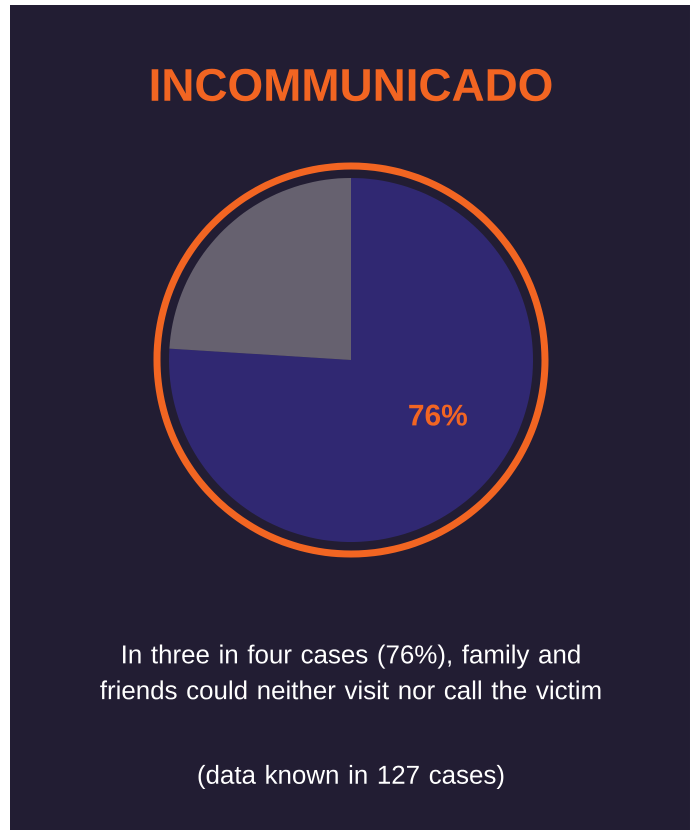  I want to click on text: (data known in 127 cases), so click(351, 777).